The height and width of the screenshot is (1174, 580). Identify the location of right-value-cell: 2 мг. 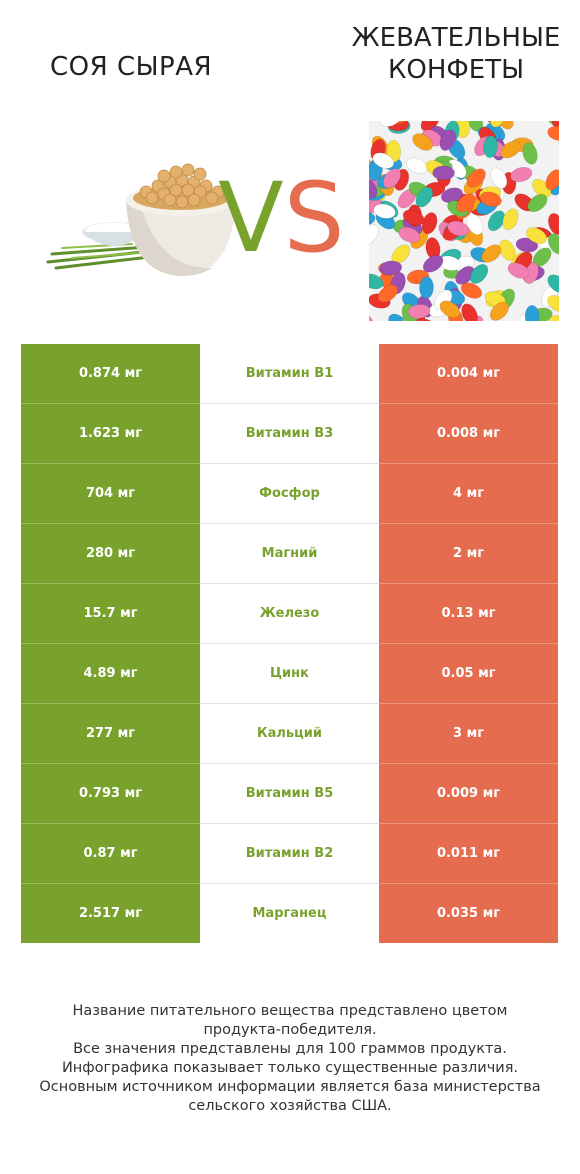
(468, 554).